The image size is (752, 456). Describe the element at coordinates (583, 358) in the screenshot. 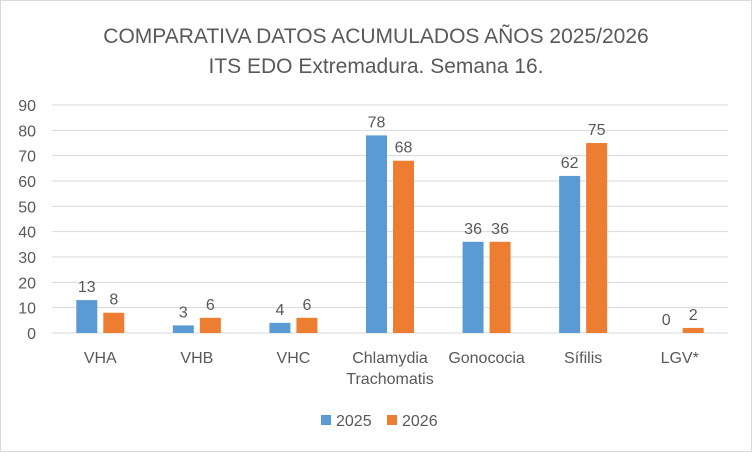

I see `x-tick-label: Sífilis` at that location.